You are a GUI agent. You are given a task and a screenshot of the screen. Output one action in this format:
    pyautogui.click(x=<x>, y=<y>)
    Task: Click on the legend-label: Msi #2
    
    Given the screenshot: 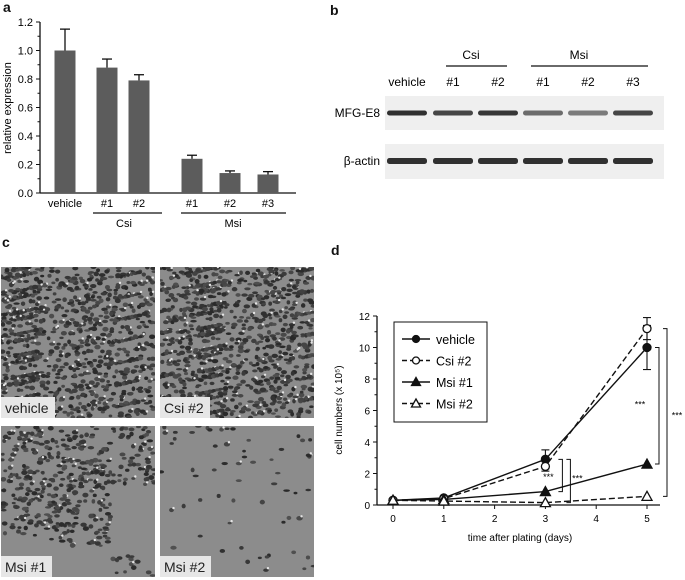 What is the action you would take?
    pyautogui.click(x=454, y=405)
    